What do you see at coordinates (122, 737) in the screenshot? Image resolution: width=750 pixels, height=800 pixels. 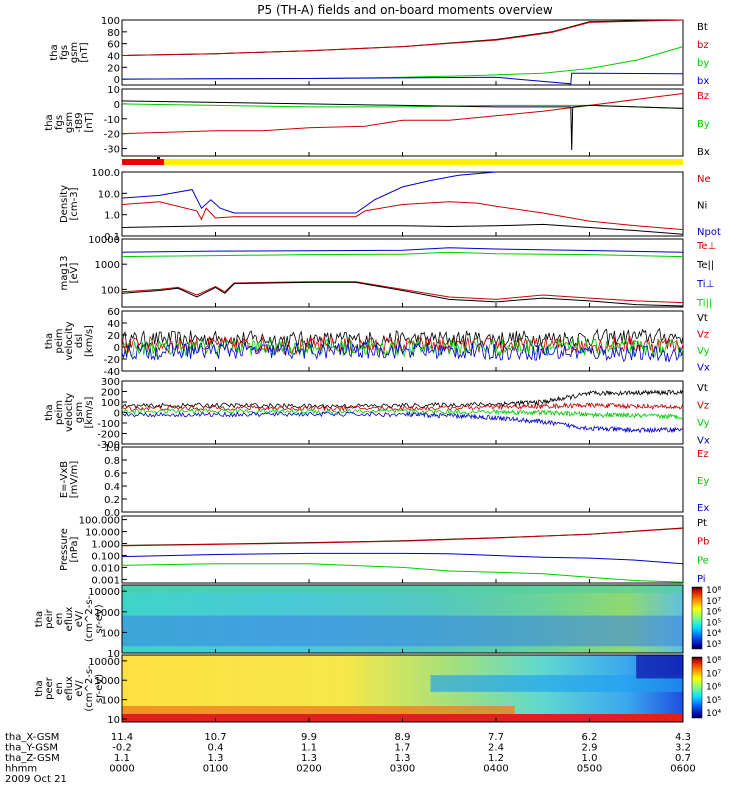 I see `ephemeris-value: 11.4` at bounding box center [122, 737].